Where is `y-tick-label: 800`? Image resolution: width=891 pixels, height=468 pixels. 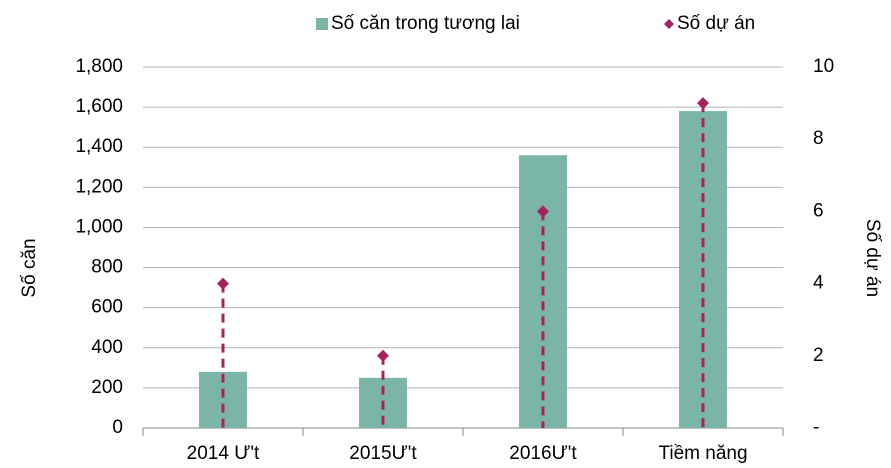
y-tick-label: 800 is located at coordinates (107, 267).